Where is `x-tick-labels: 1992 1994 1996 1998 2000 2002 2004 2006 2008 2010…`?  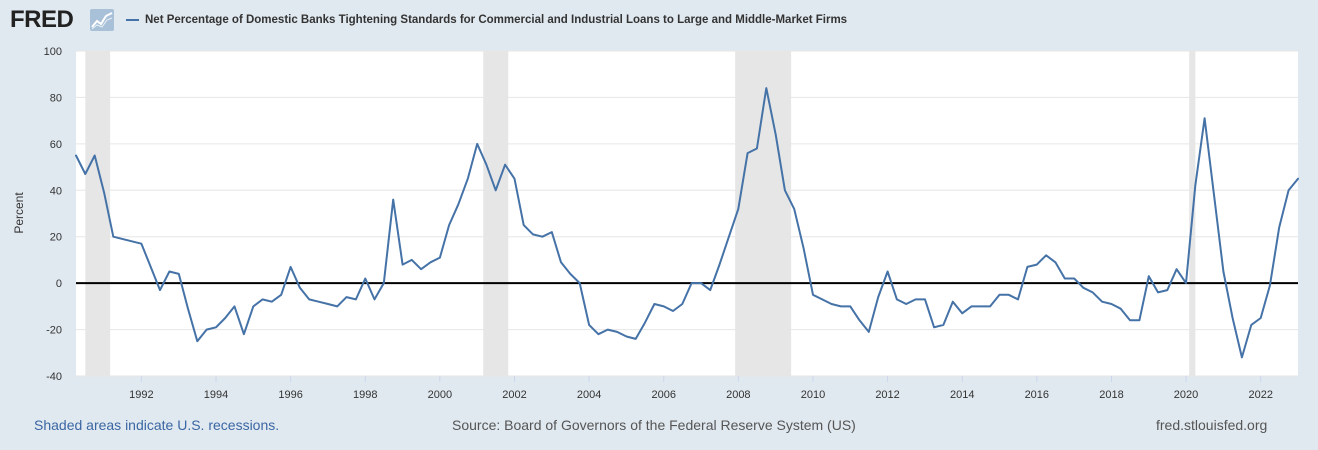 x-tick-labels: 1992 1994 1996 1998 2000 2002 2004 2006 2008 2010… is located at coordinates (701, 388).